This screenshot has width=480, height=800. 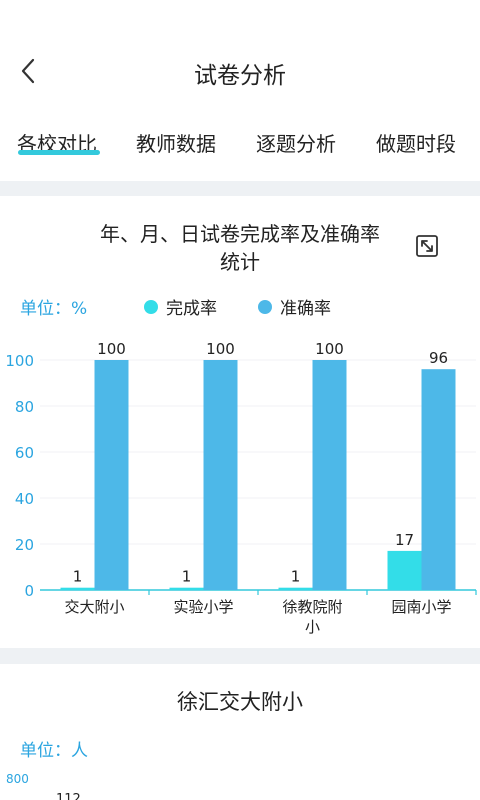 I want to click on y-tick-label: 100, so click(x=19, y=361).